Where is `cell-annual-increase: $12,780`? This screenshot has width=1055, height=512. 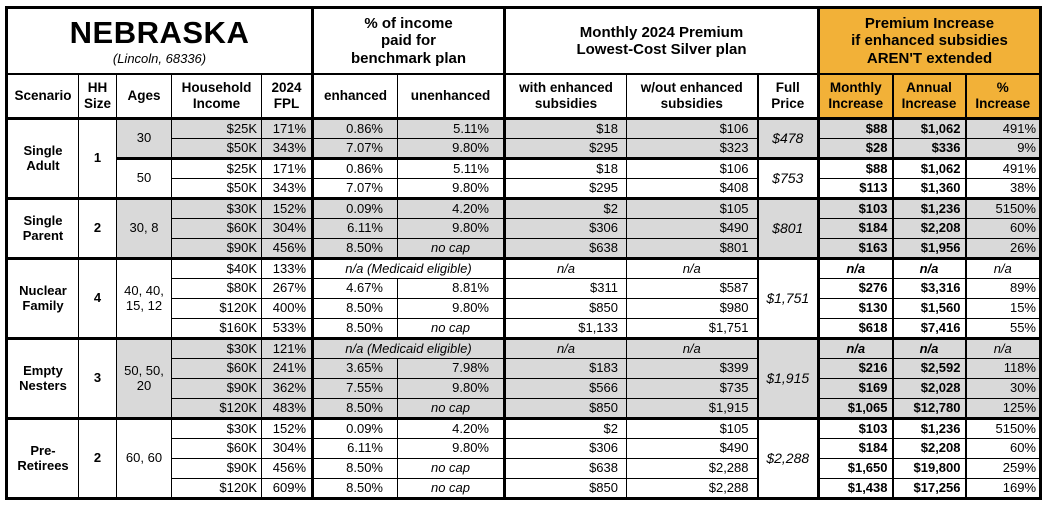 cell-annual-increase: $12,780 is located at coordinates (928, 408).